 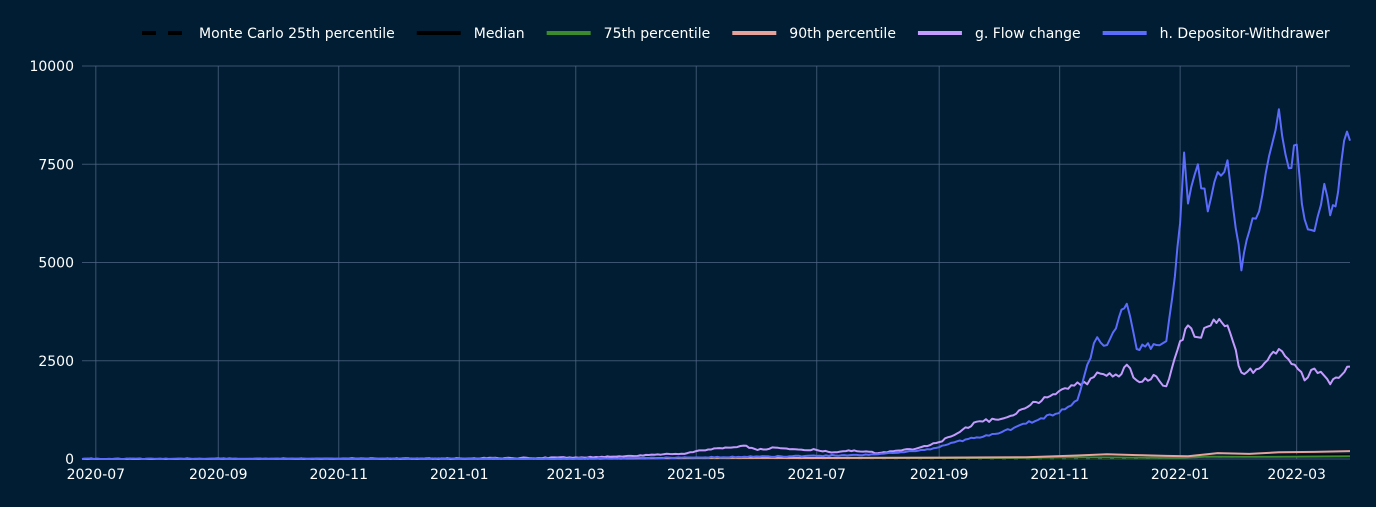 I want to click on x-tick-label: 2021-11, so click(x=1059, y=475).